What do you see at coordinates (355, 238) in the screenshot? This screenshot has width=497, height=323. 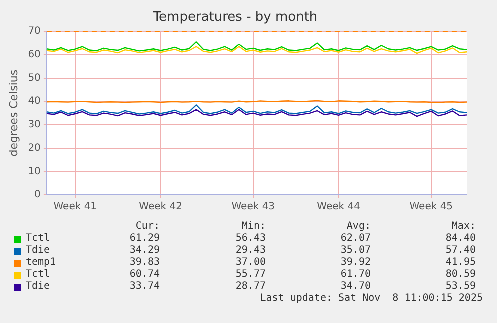 I see `text: 62.07` at bounding box center [355, 238].